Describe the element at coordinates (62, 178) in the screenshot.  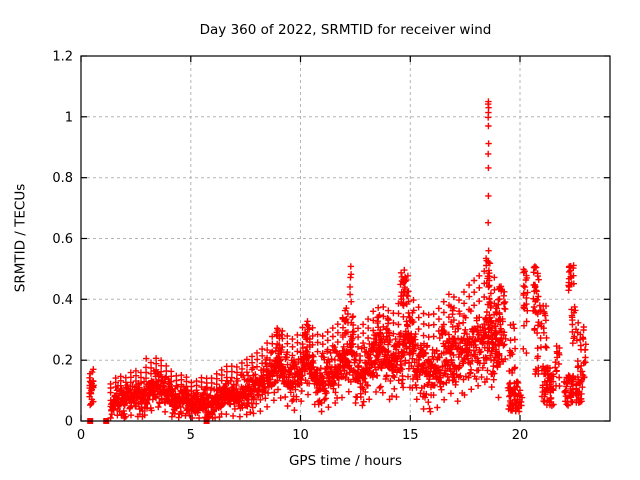
I see `y-tick-label: 0.8` at that location.